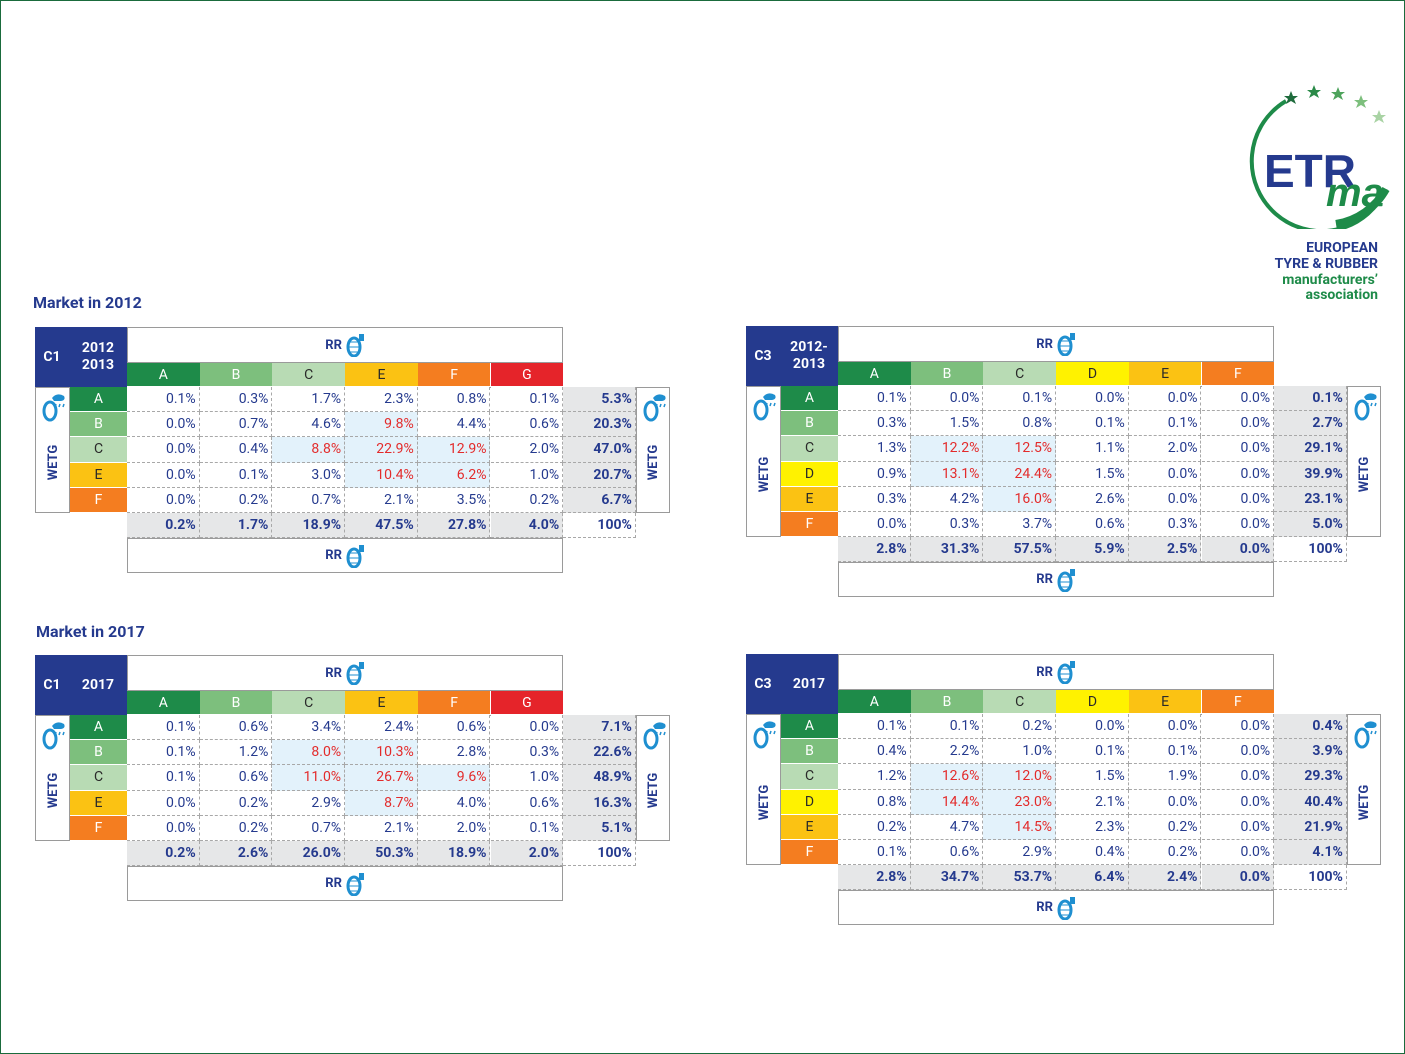  Describe the element at coordinates (81, 685) in the screenshot. I see `corner` at that location.